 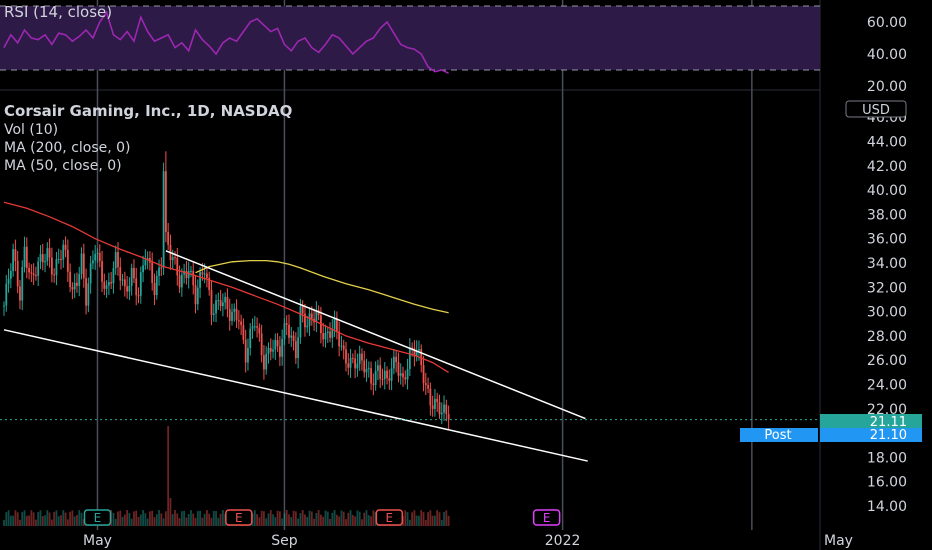 I want to click on moving-averages, so click(x=226, y=287).